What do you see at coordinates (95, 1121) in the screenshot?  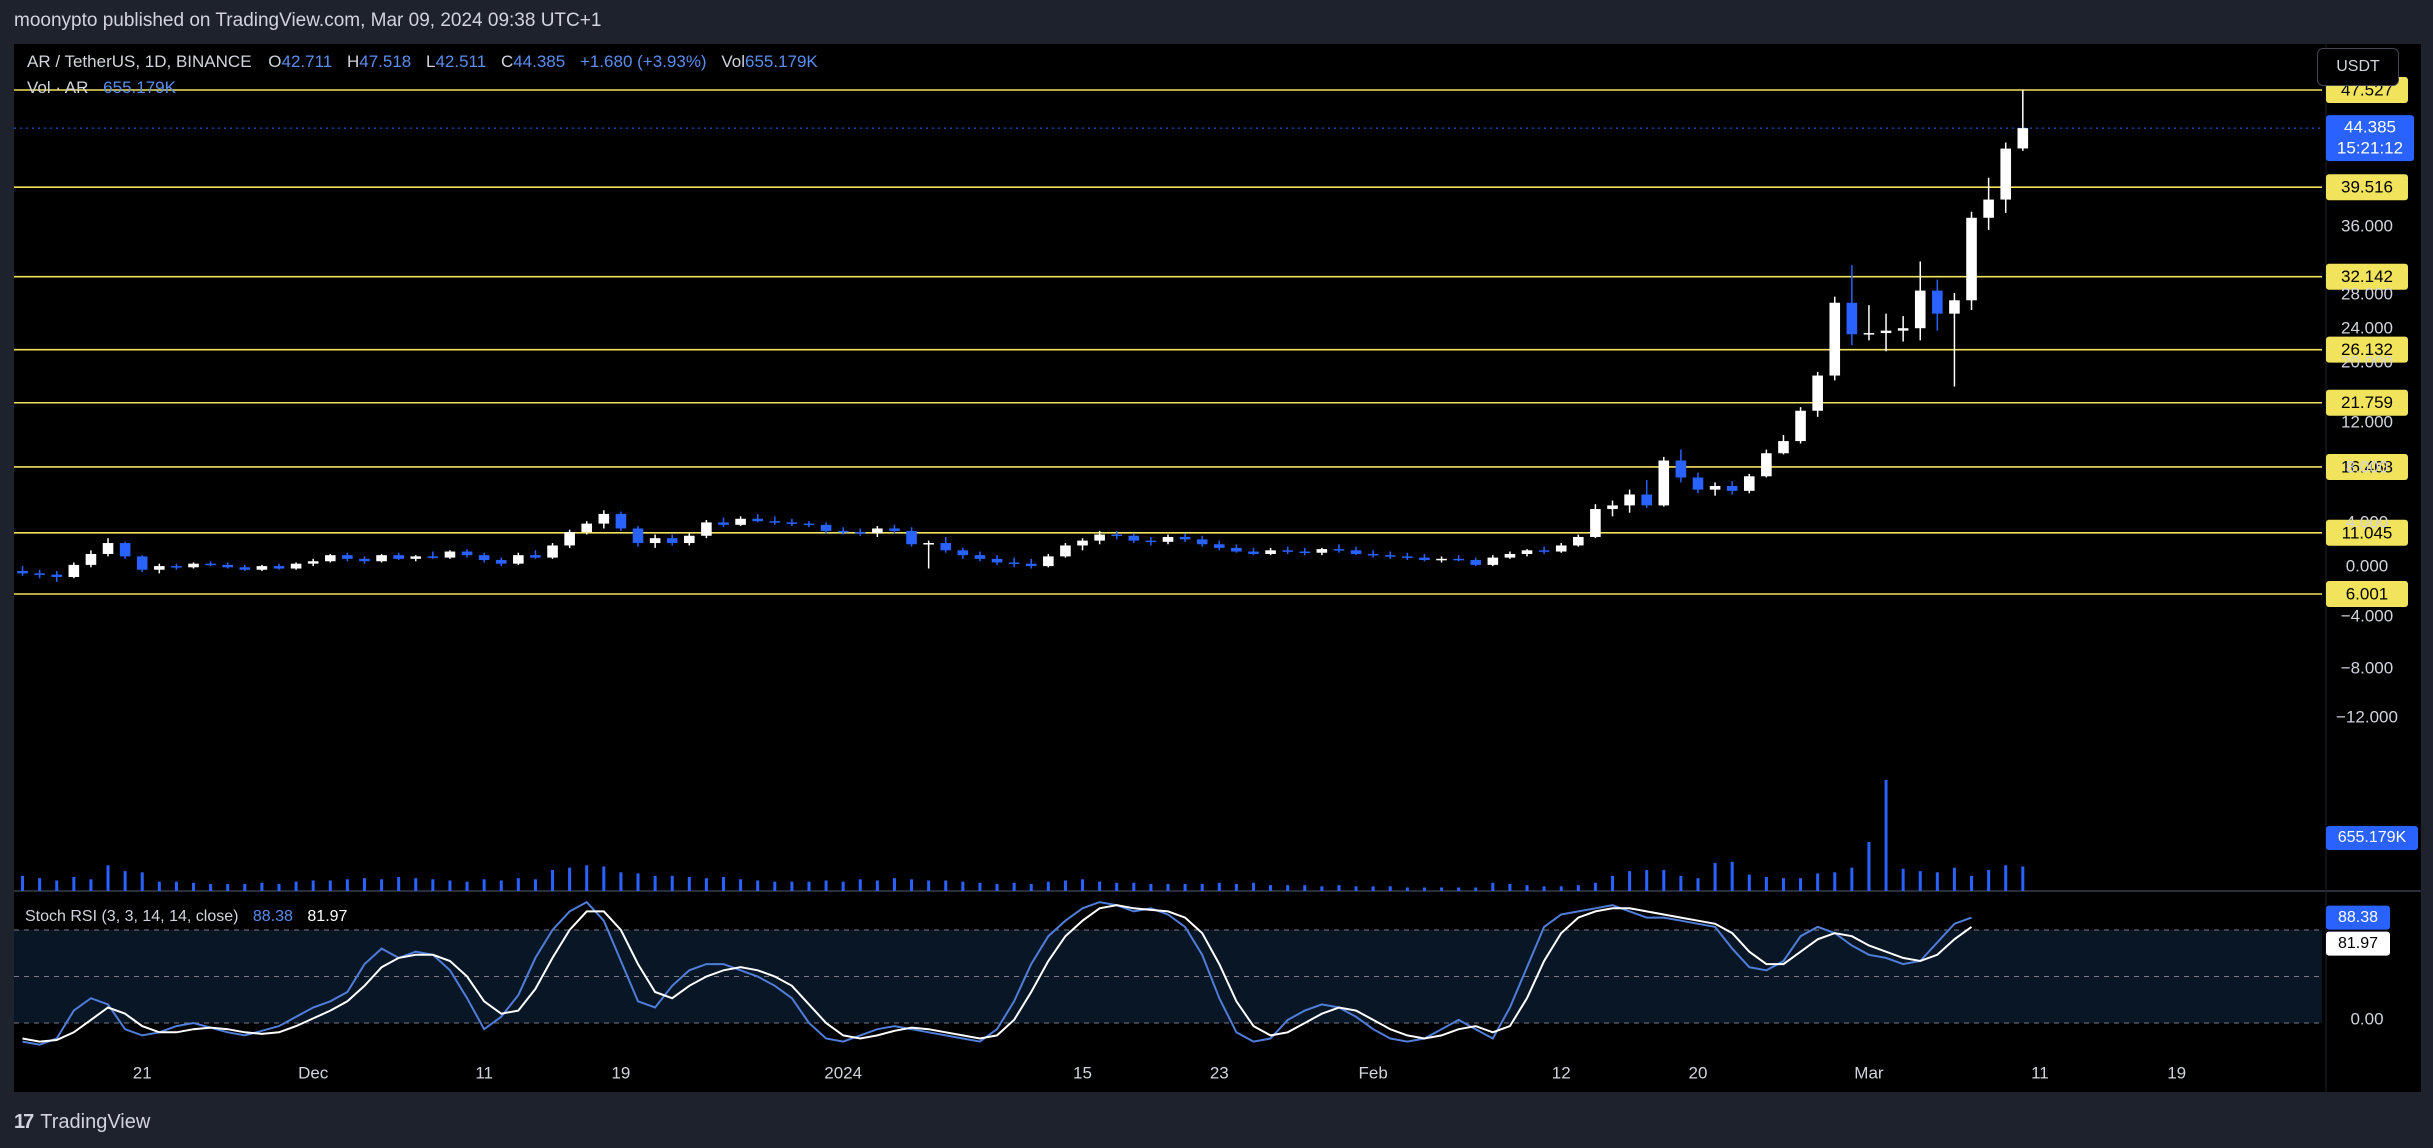 I see `tradingview-brand: TradingView` at bounding box center [95, 1121].